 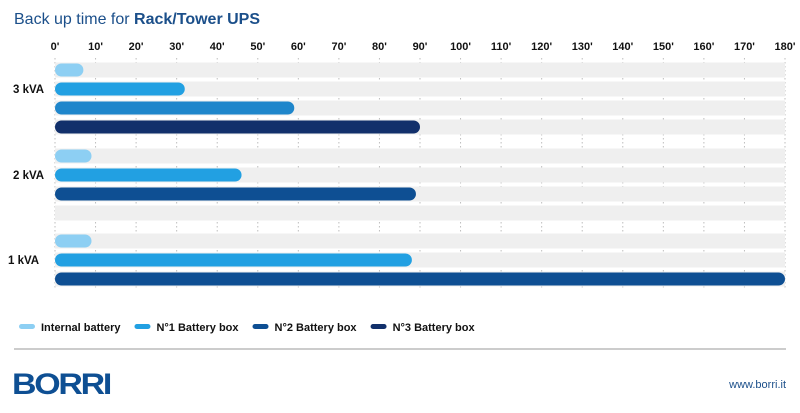 I want to click on x-tick-label: 130', so click(x=582, y=47).